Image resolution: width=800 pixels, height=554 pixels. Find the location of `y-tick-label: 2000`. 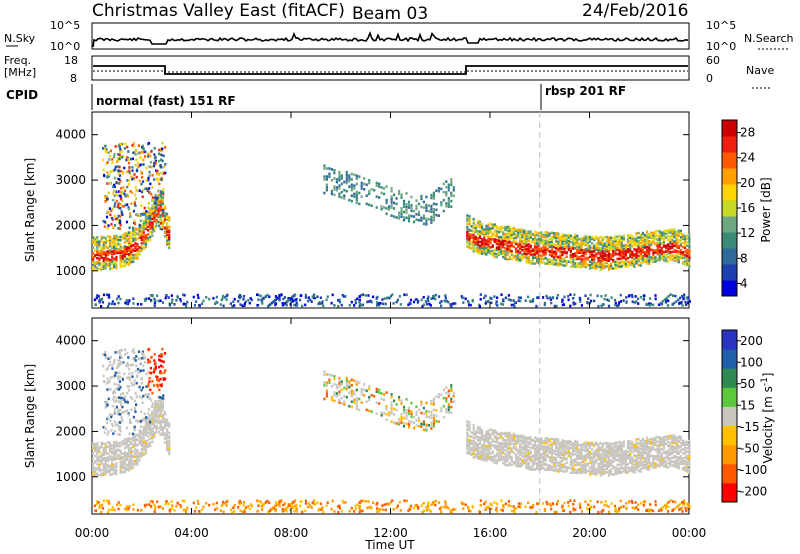

y-tick-label: 2000 is located at coordinates (70, 225).